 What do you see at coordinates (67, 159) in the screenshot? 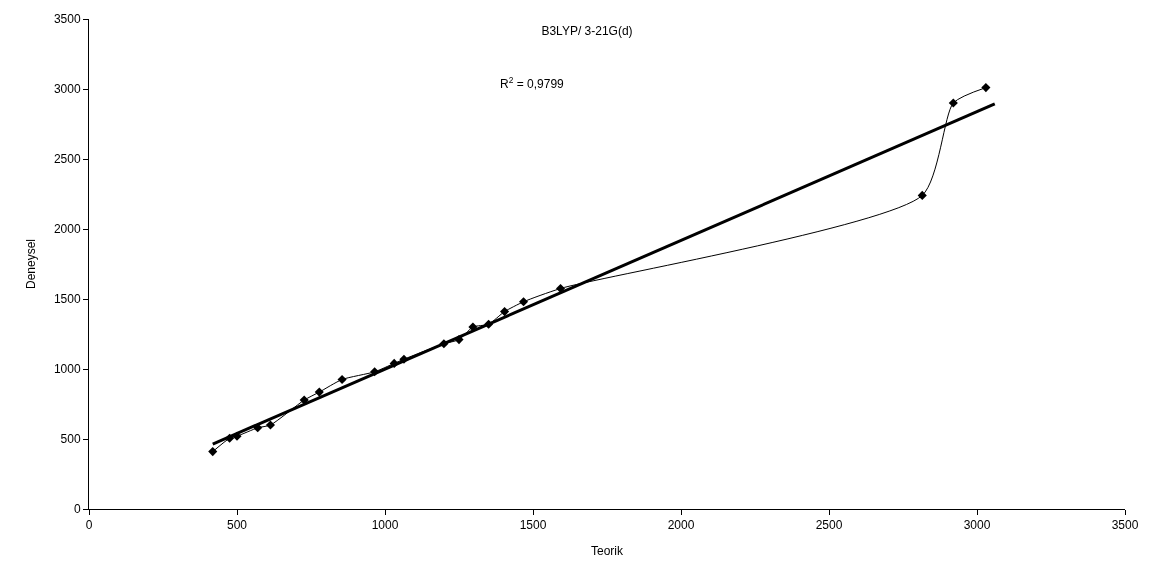
I see `y-tick-label: 2500` at bounding box center [67, 159].